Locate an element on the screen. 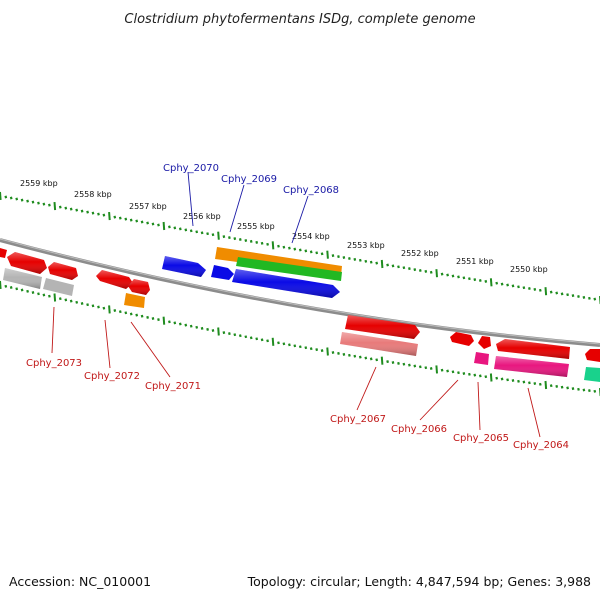  scale-label: 2550 kbp is located at coordinates (529, 269).